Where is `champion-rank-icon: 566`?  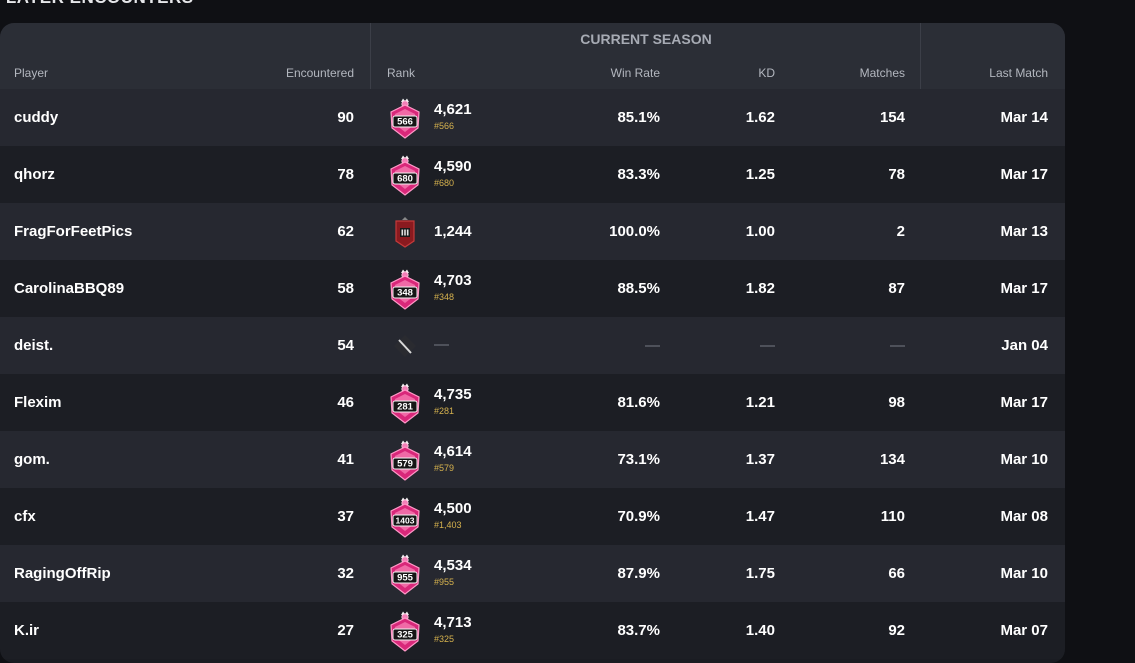 champion-rank-icon: 566 is located at coordinates (405, 118).